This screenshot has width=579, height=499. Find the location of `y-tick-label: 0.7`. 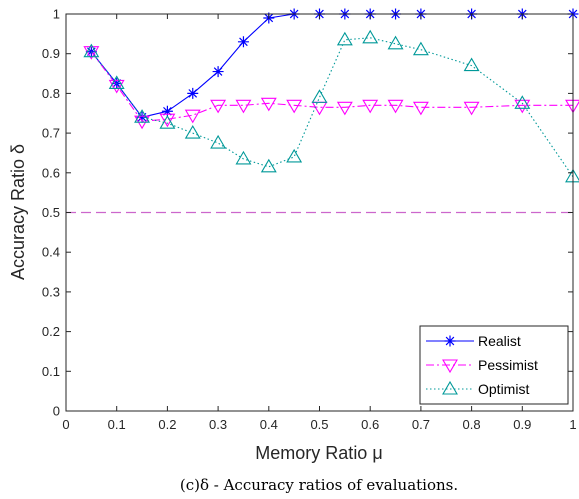

y-tick-label: 0.7 is located at coordinates (51, 133).